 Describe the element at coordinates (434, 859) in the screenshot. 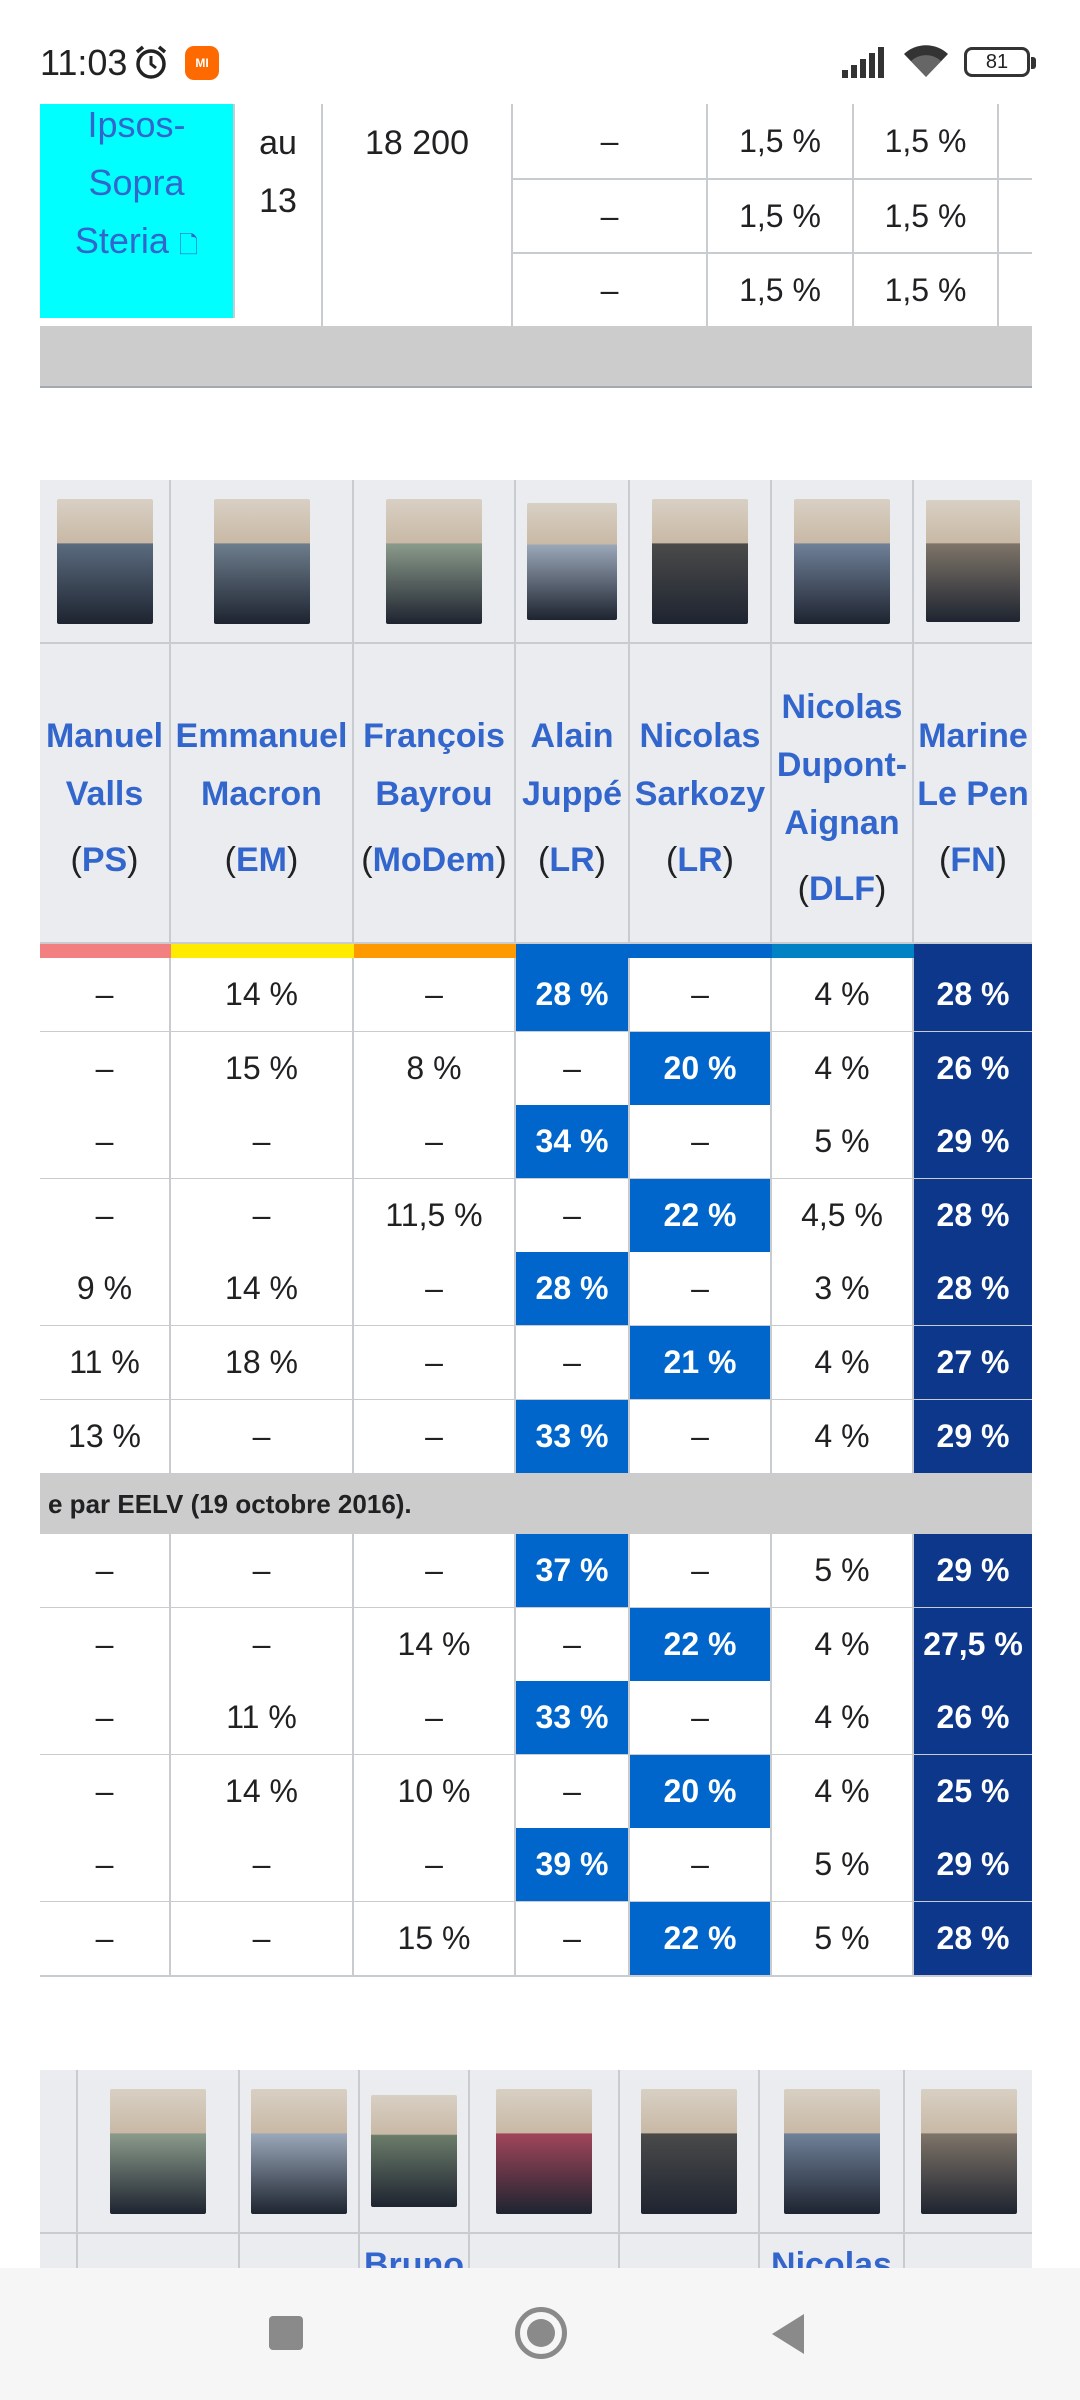

I see `party-link: MoDem` at that location.